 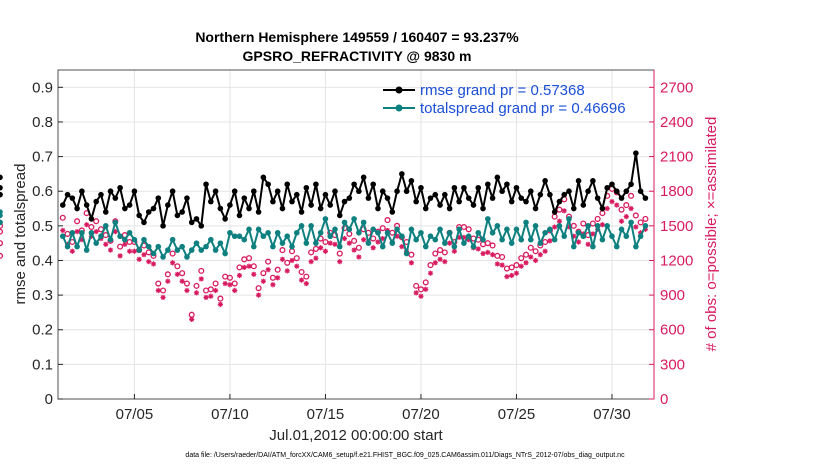 What do you see at coordinates (399, 108) in the screenshot?
I see `legend-totalspread-marker` at bounding box center [399, 108].